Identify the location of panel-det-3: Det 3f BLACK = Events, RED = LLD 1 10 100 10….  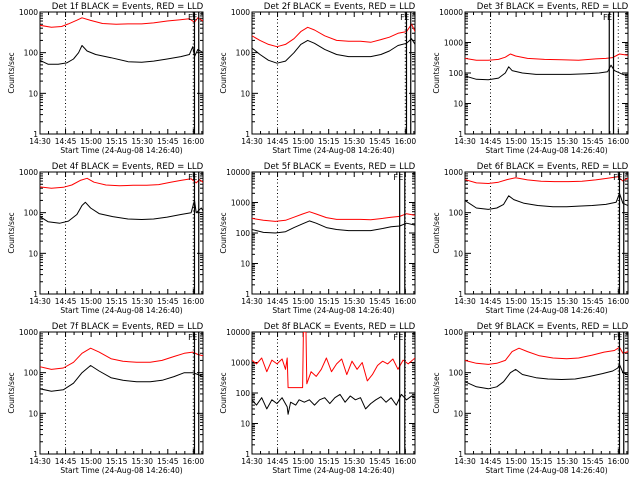
(530, 78).